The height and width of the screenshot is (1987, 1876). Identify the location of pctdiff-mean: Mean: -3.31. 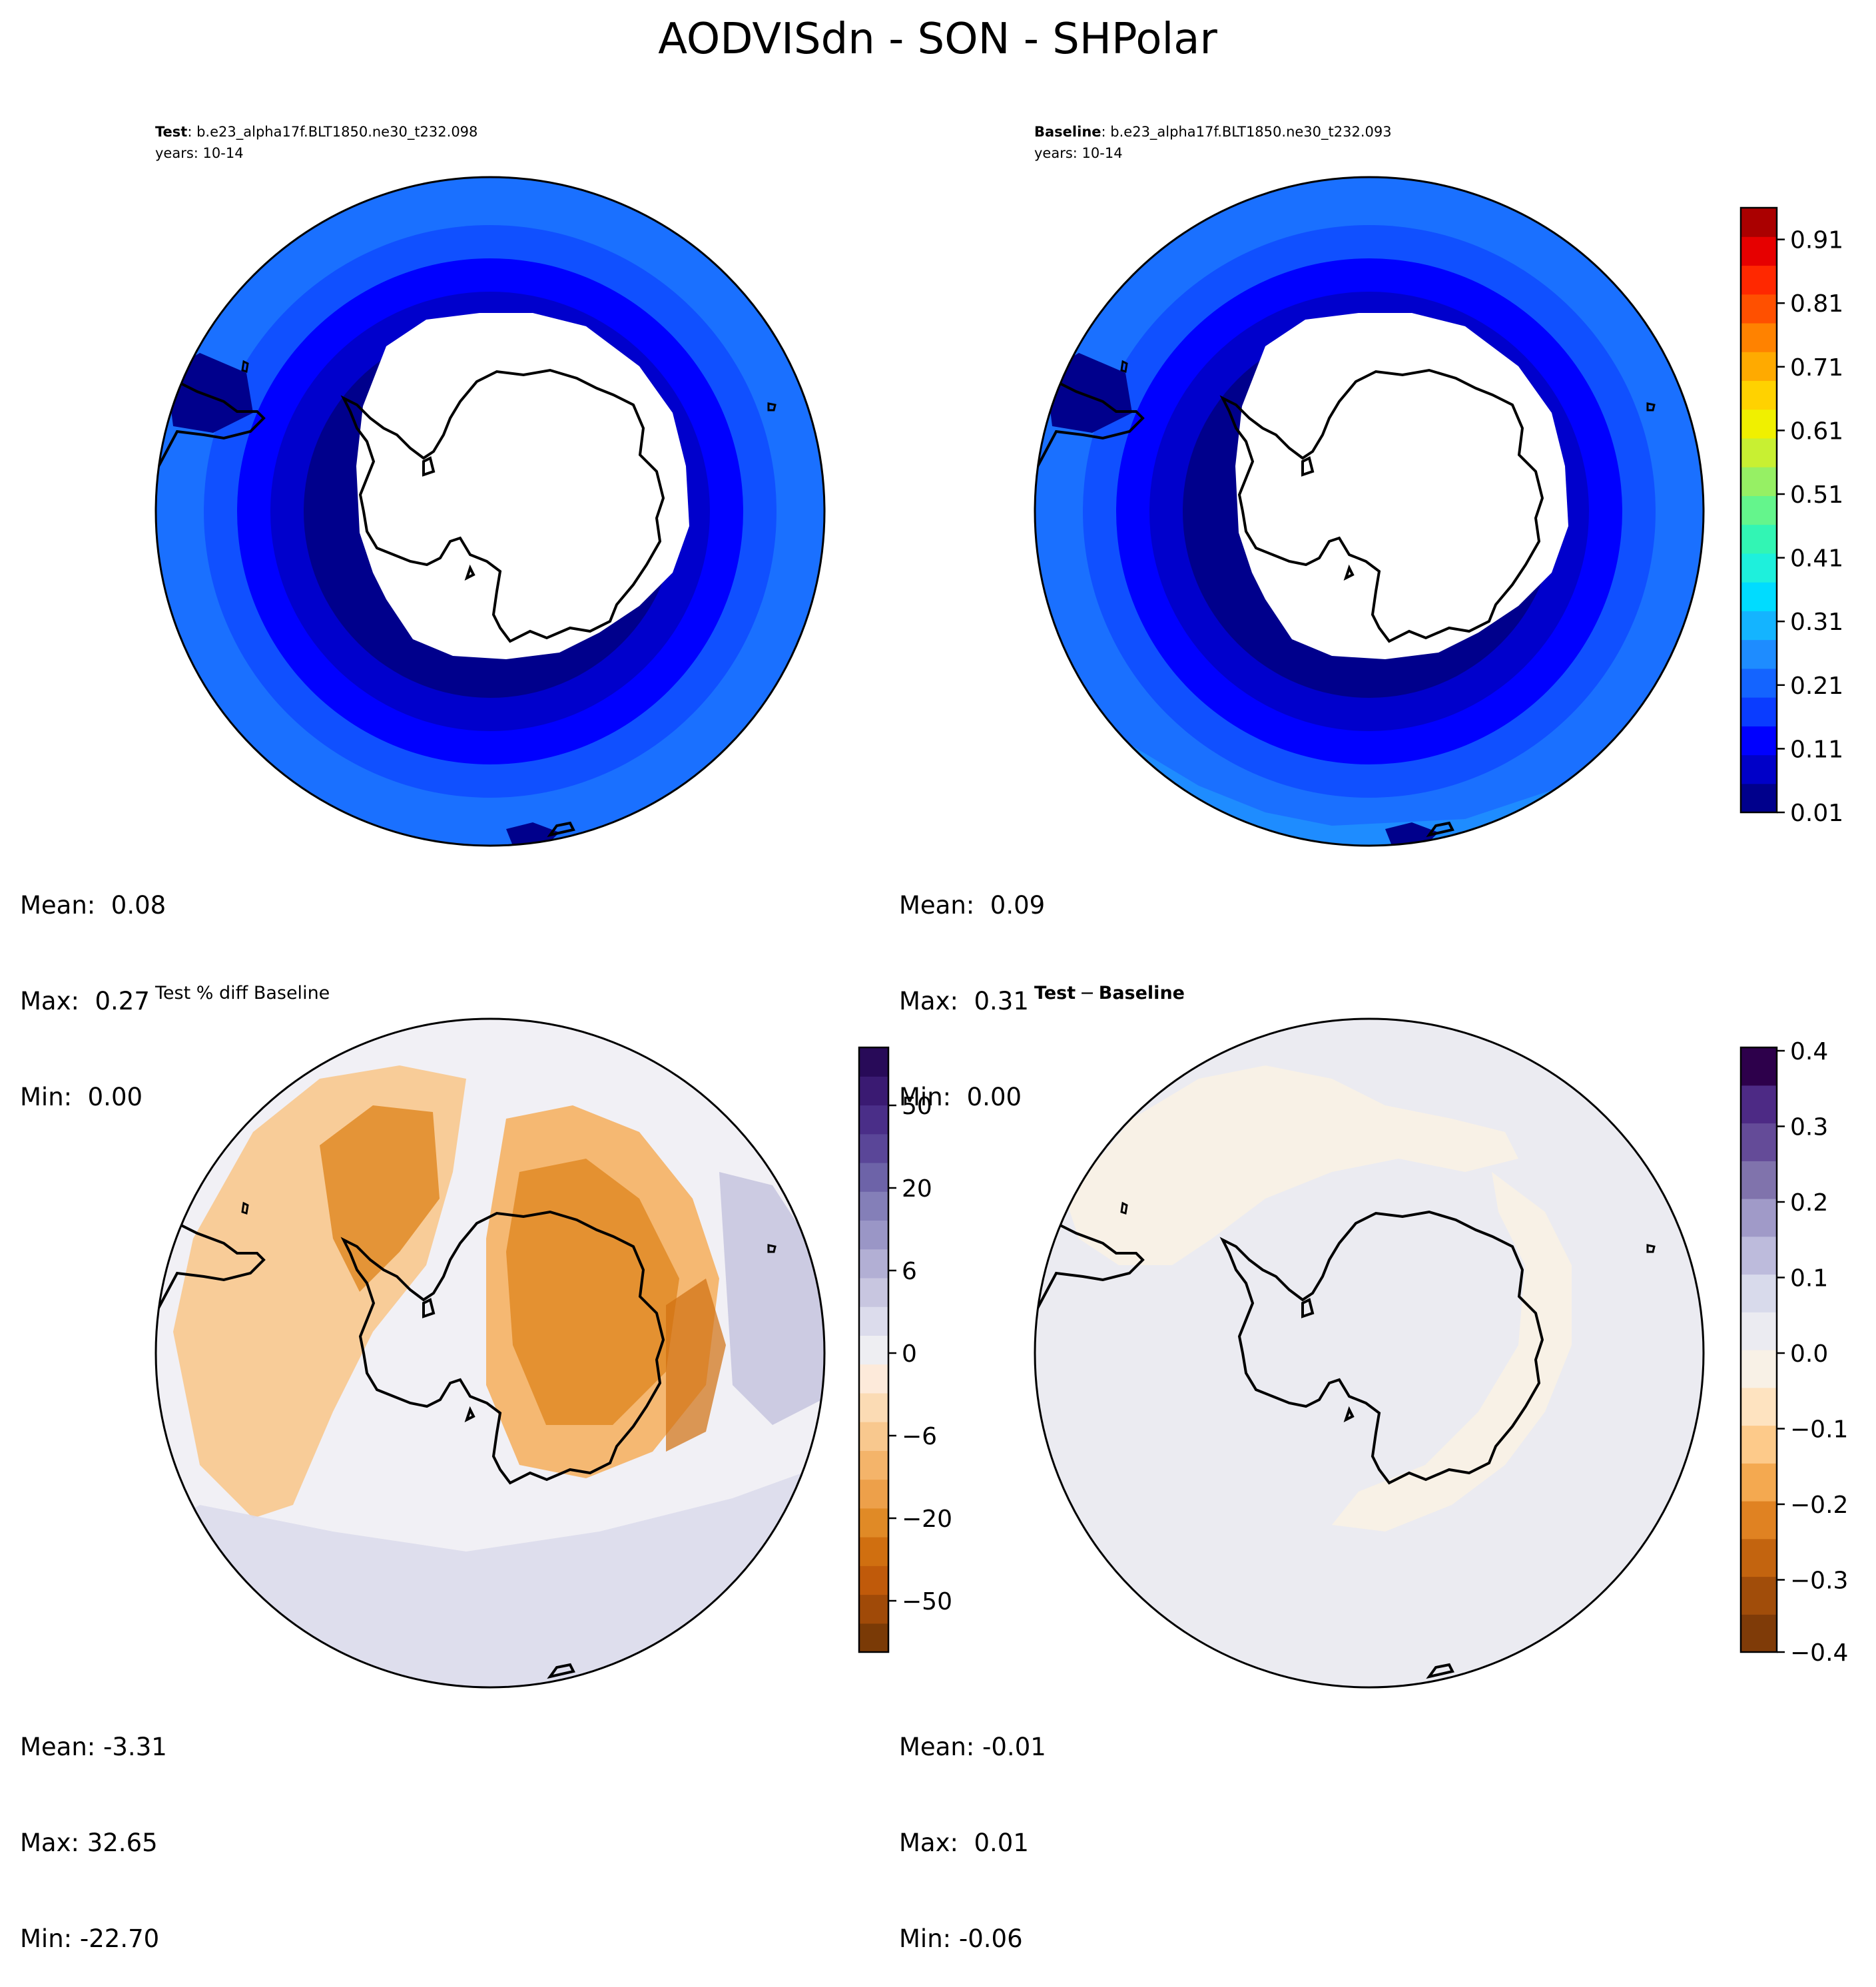
(93, 1747).